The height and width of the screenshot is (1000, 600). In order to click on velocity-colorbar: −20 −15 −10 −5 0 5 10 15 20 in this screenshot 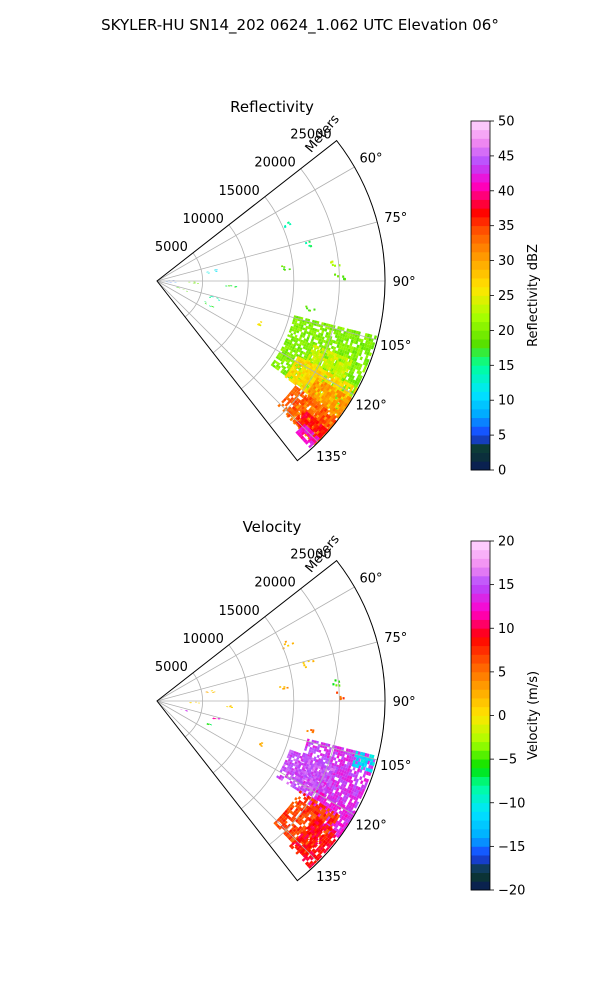, I will do `click(497, 717)`.